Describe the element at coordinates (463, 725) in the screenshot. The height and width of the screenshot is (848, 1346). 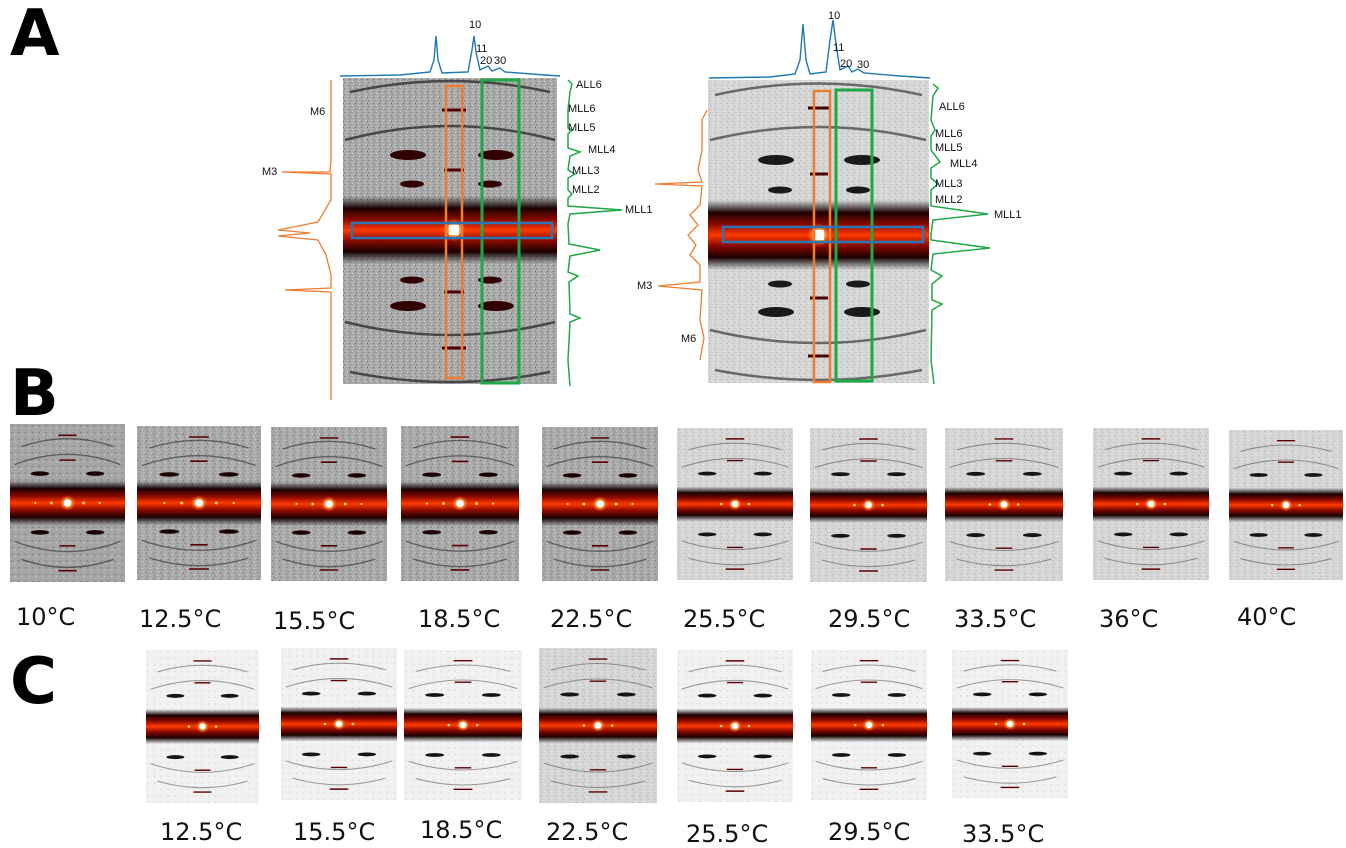
I see `pattern-c-18-5c` at that location.